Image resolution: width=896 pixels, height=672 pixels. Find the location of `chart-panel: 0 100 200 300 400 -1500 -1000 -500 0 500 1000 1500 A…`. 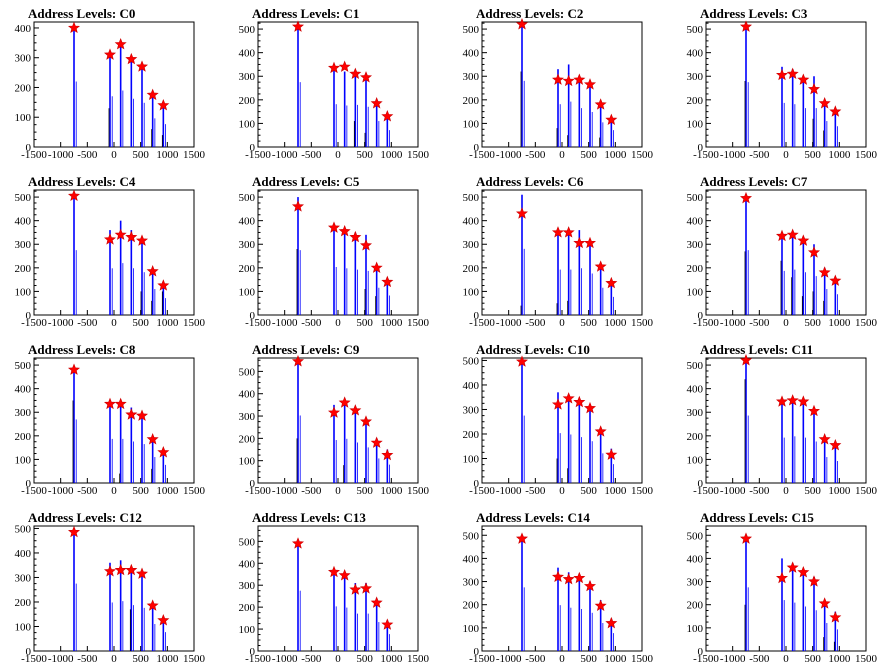

chart-panel: 0 100 200 300 400 -1500 -1000 -500 0 500 1000 1500 A… is located at coordinates (112, 84).